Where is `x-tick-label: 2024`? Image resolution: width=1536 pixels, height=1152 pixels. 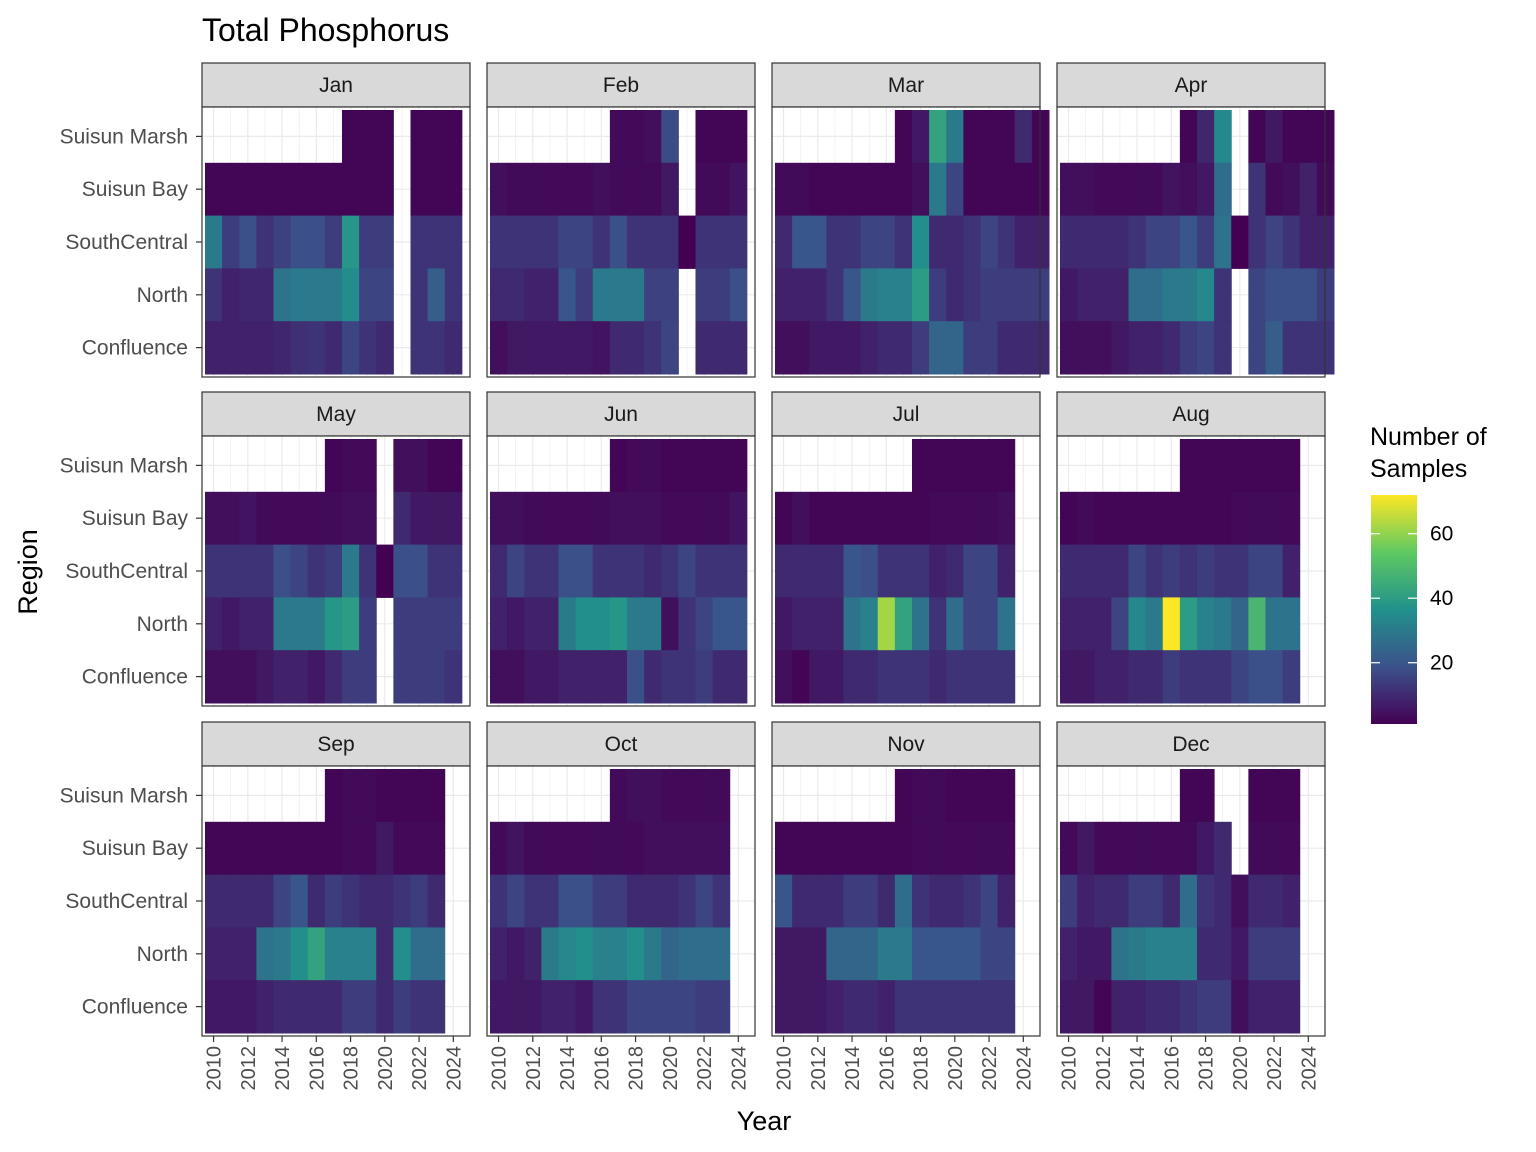
x-tick-label: 2024 is located at coordinates (1024, 1068).